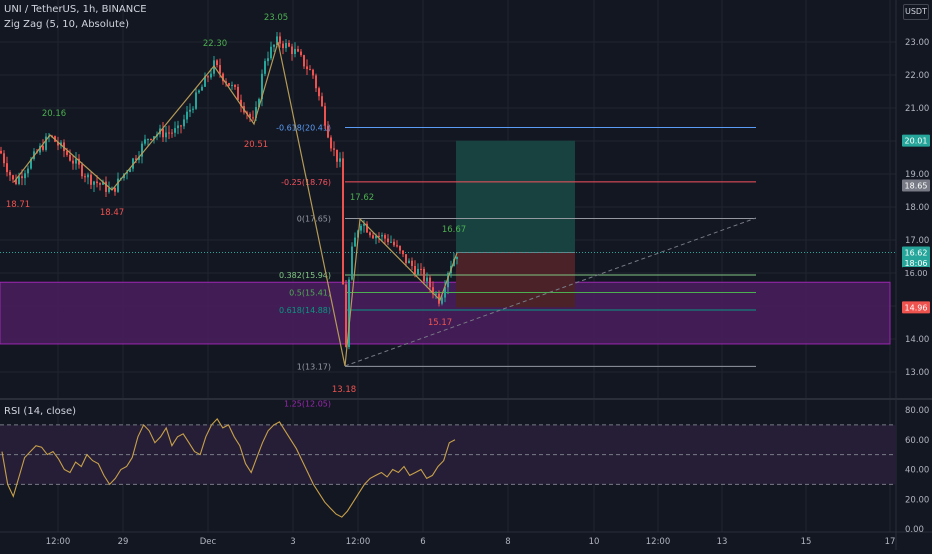 This screenshot has width=932, height=554. What do you see at coordinates (303, 127) in the screenshot?
I see `fib-level-label: -0.618(20.41)` at bounding box center [303, 127].